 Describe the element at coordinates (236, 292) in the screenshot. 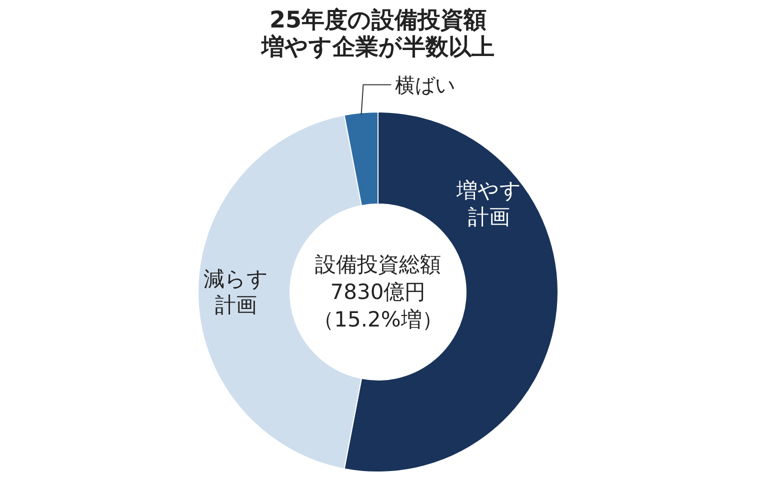

I see `slice-label: 減らす計画` at that location.